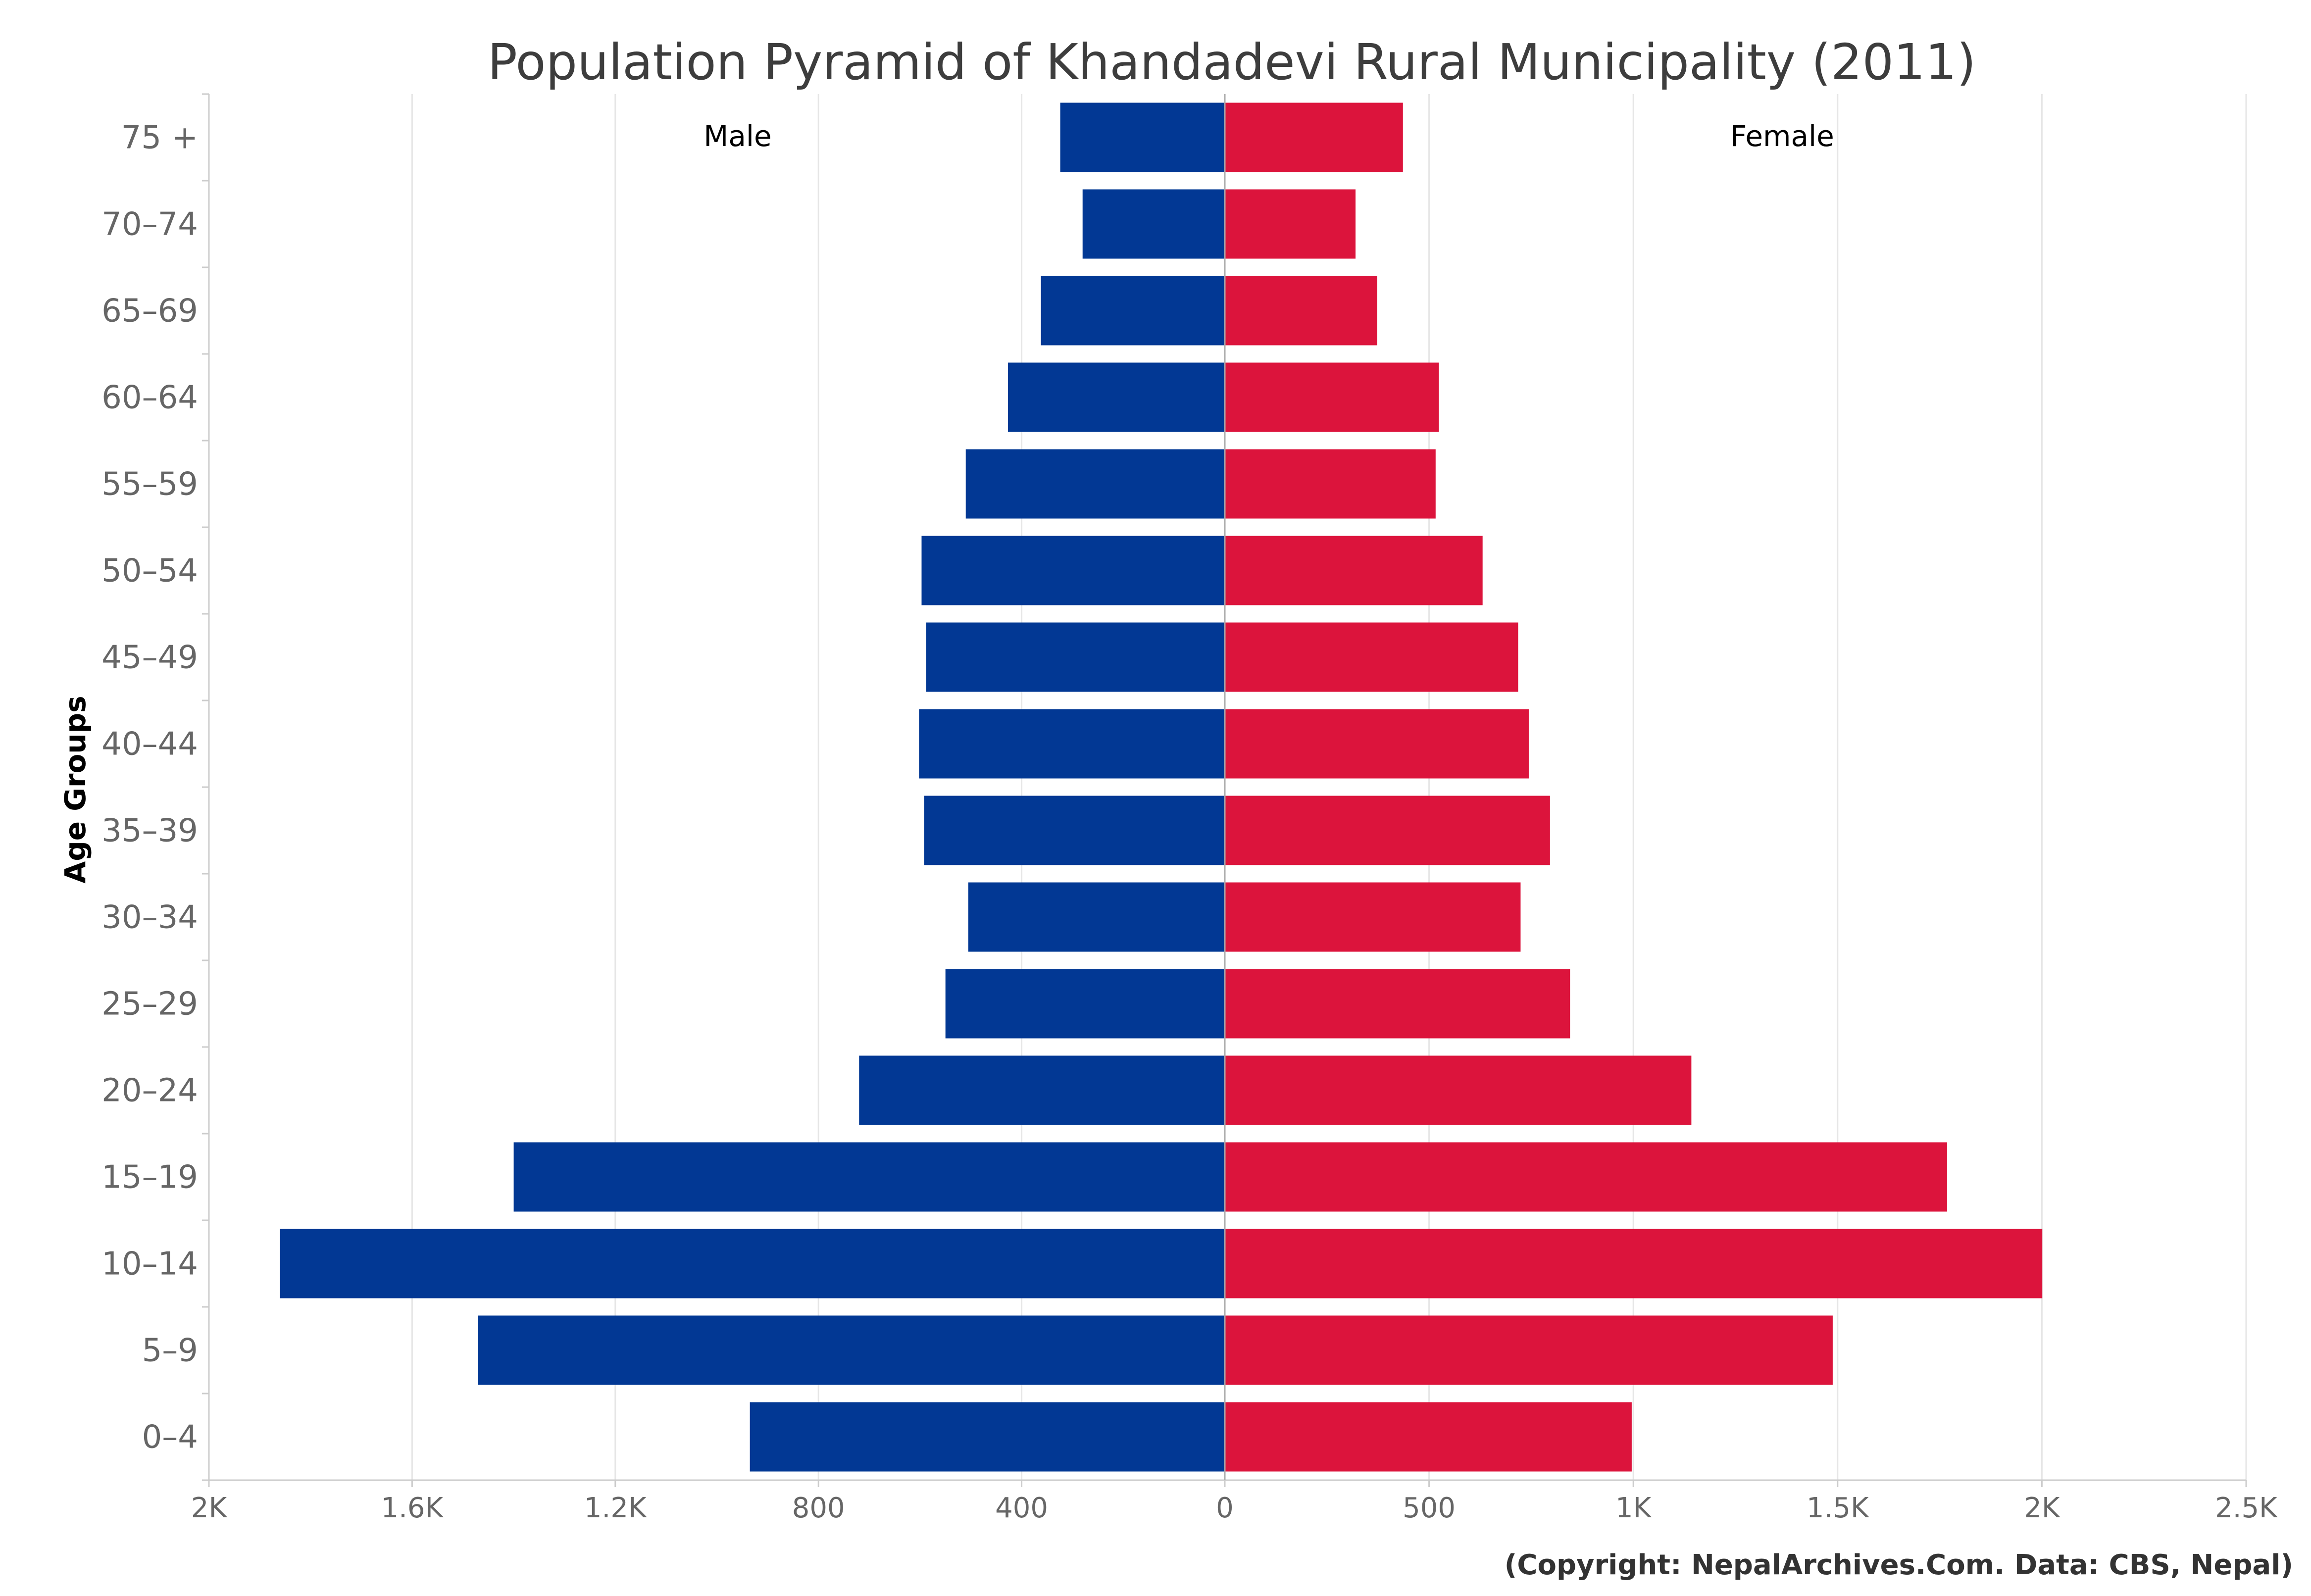 This screenshot has width=2311, height=1596. Describe the element at coordinates (149, 1177) in the screenshot. I see `y-tick-label: 15–19` at that location.